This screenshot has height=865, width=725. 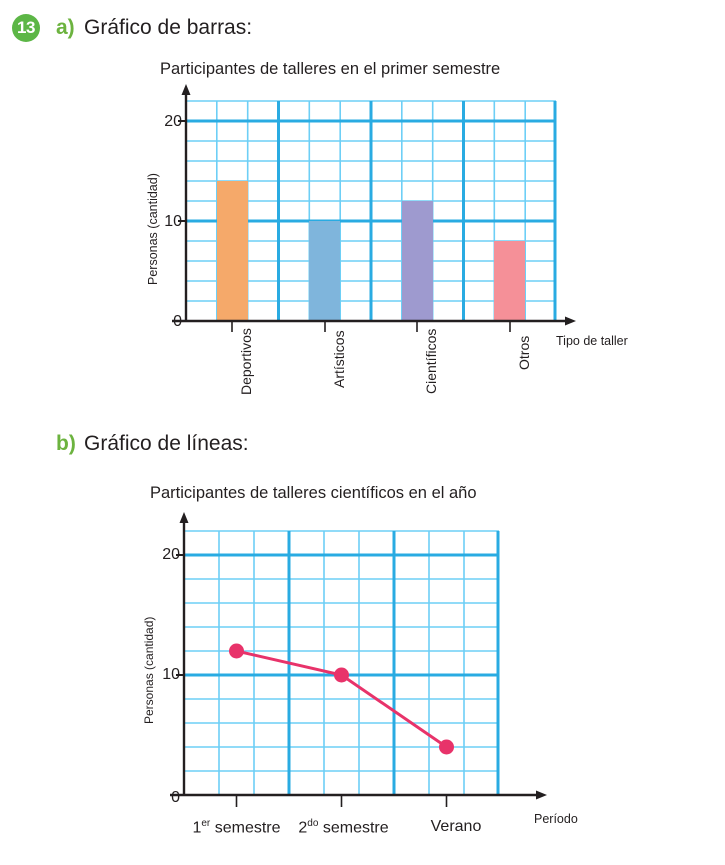 What do you see at coordinates (26, 28) in the screenshot?
I see `exercise-number-badge: 13` at bounding box center [26, 28].